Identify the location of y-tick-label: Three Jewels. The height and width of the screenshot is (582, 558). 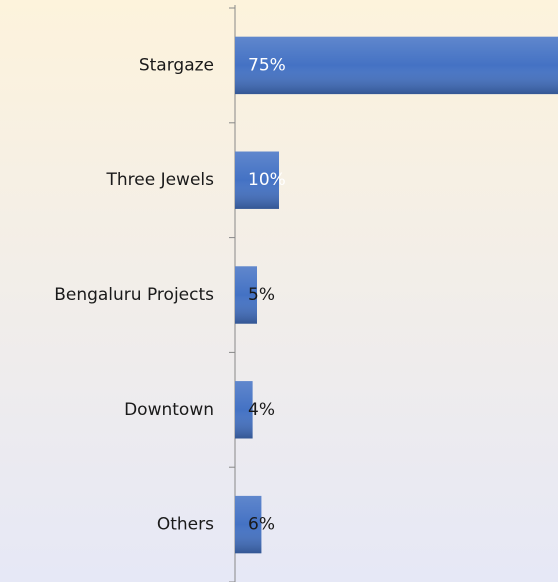
(159, 180).